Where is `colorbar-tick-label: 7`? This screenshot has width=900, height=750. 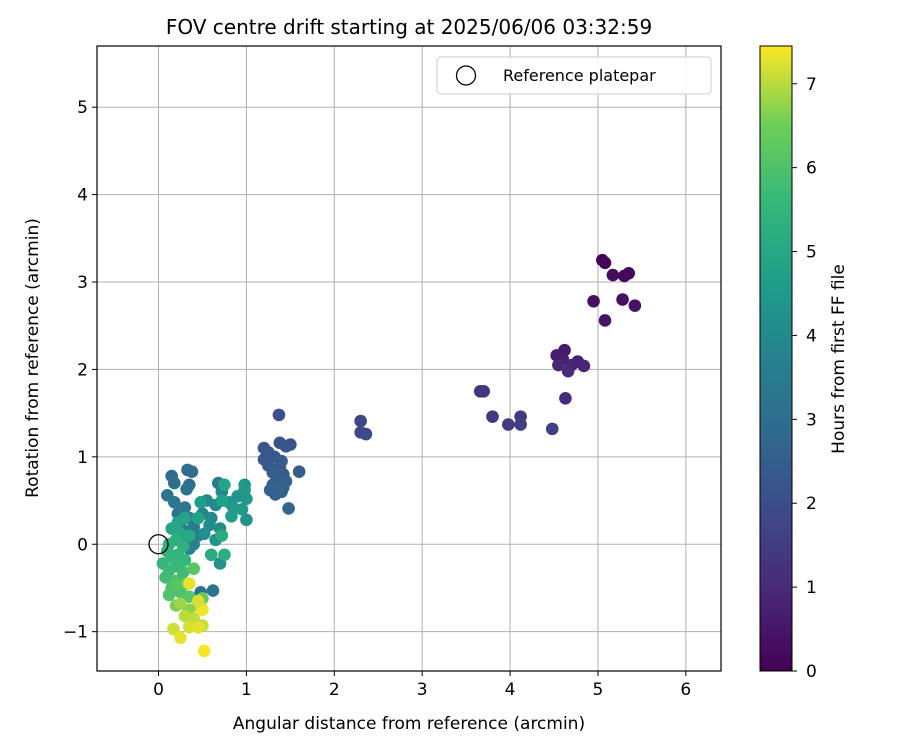
colorbar-tick-label: 7 is located at coordinates (811, 85).